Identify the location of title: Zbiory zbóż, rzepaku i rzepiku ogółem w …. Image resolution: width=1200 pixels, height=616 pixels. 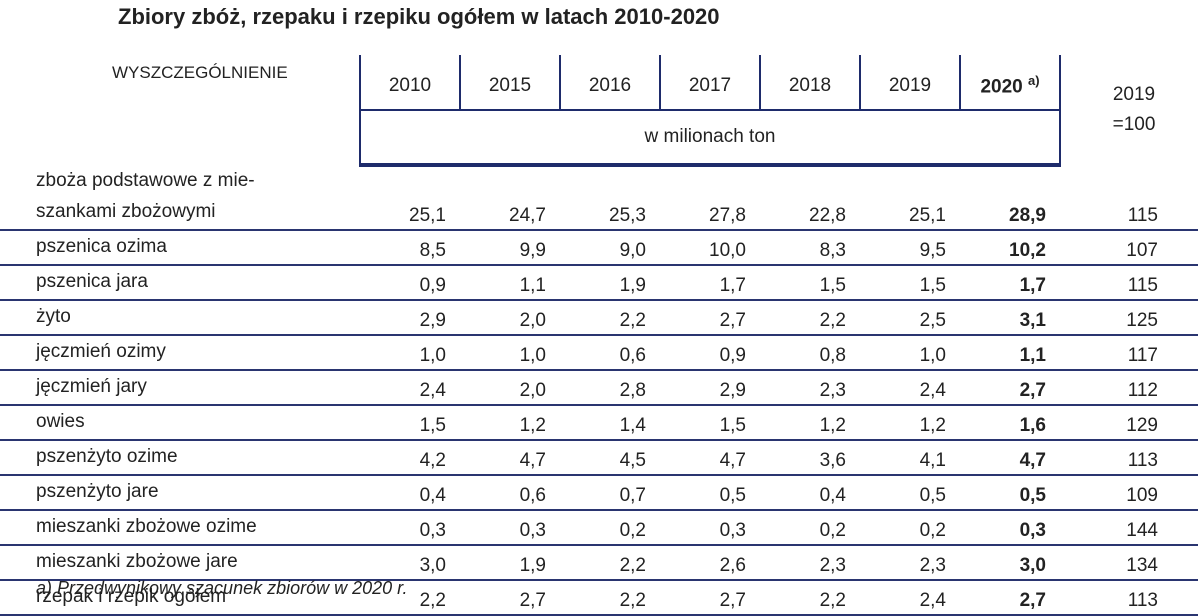
(419, 16).